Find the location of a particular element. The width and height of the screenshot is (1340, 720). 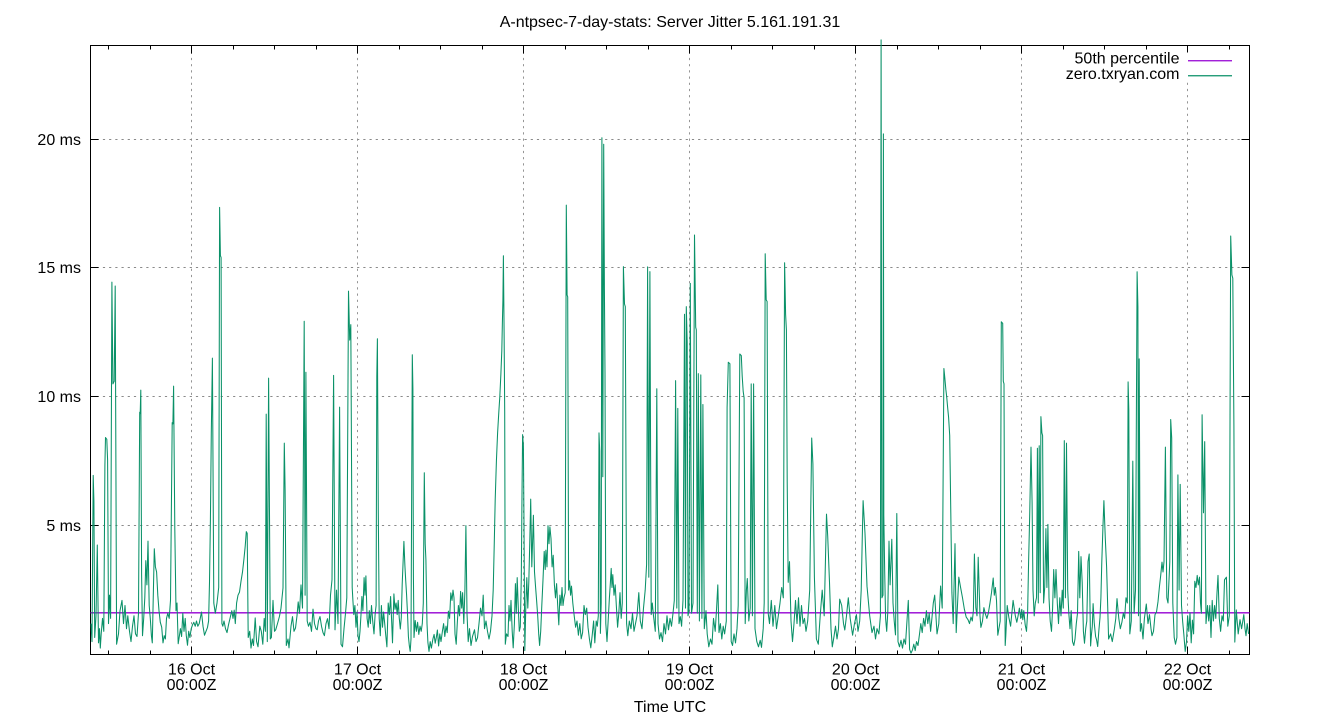

svg-text: 5 ms is located at coordinates (63, 526).